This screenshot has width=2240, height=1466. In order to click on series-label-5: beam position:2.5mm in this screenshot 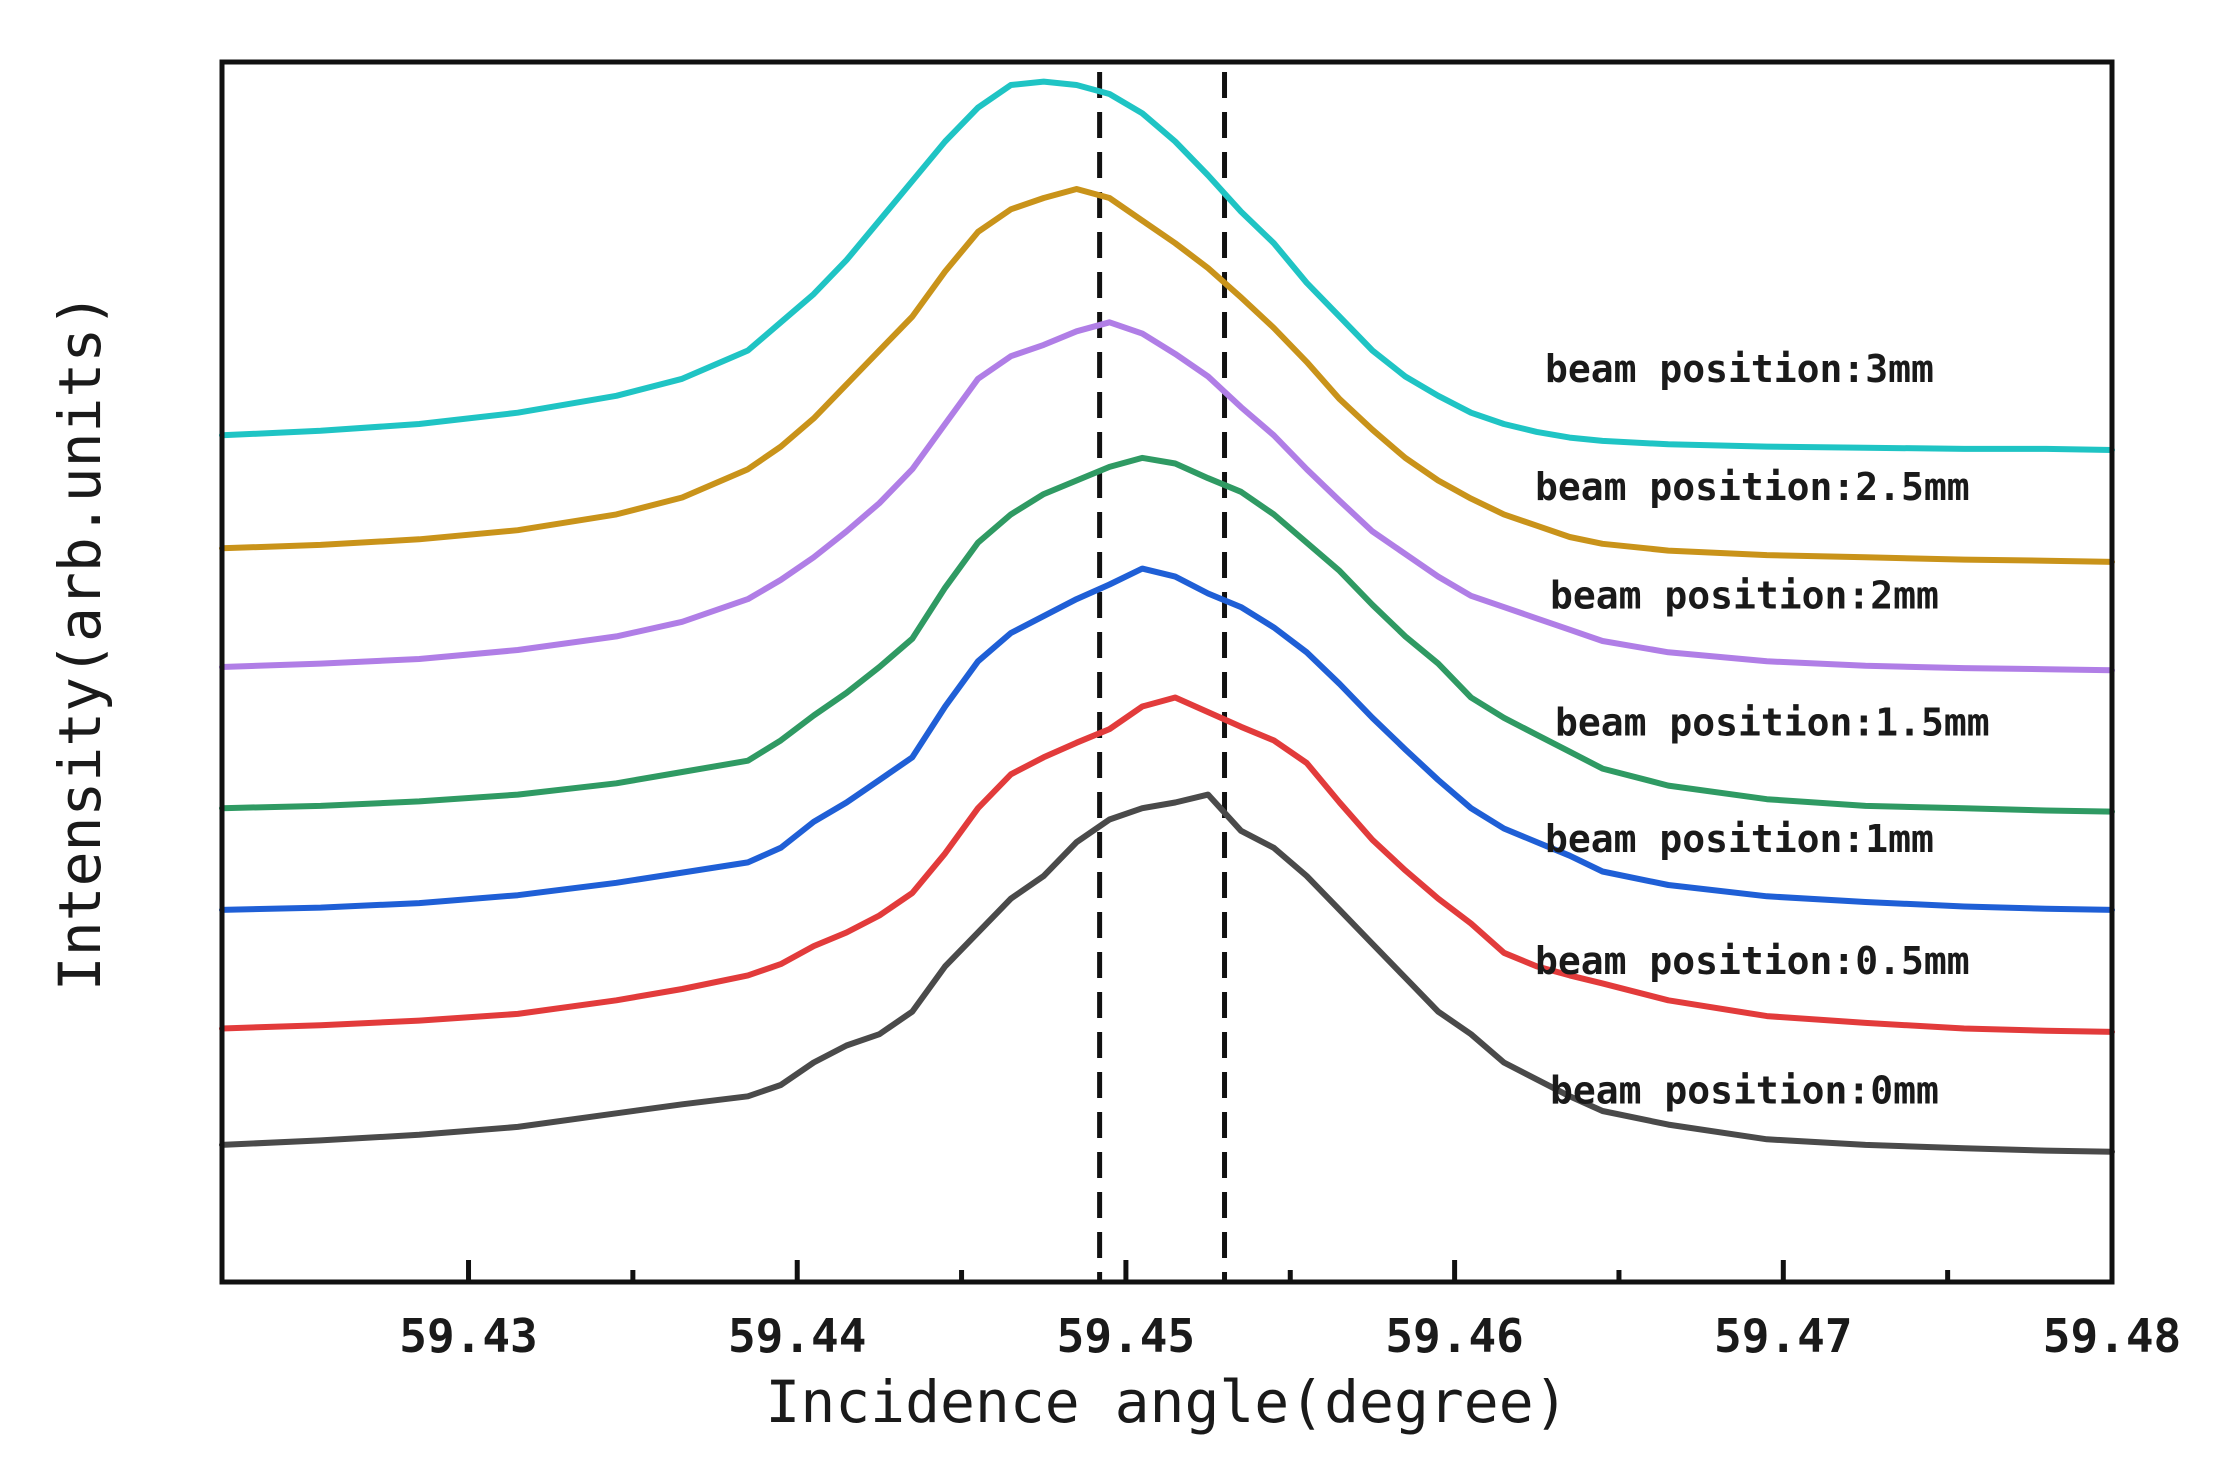, I will do `click(1752, 487)`.